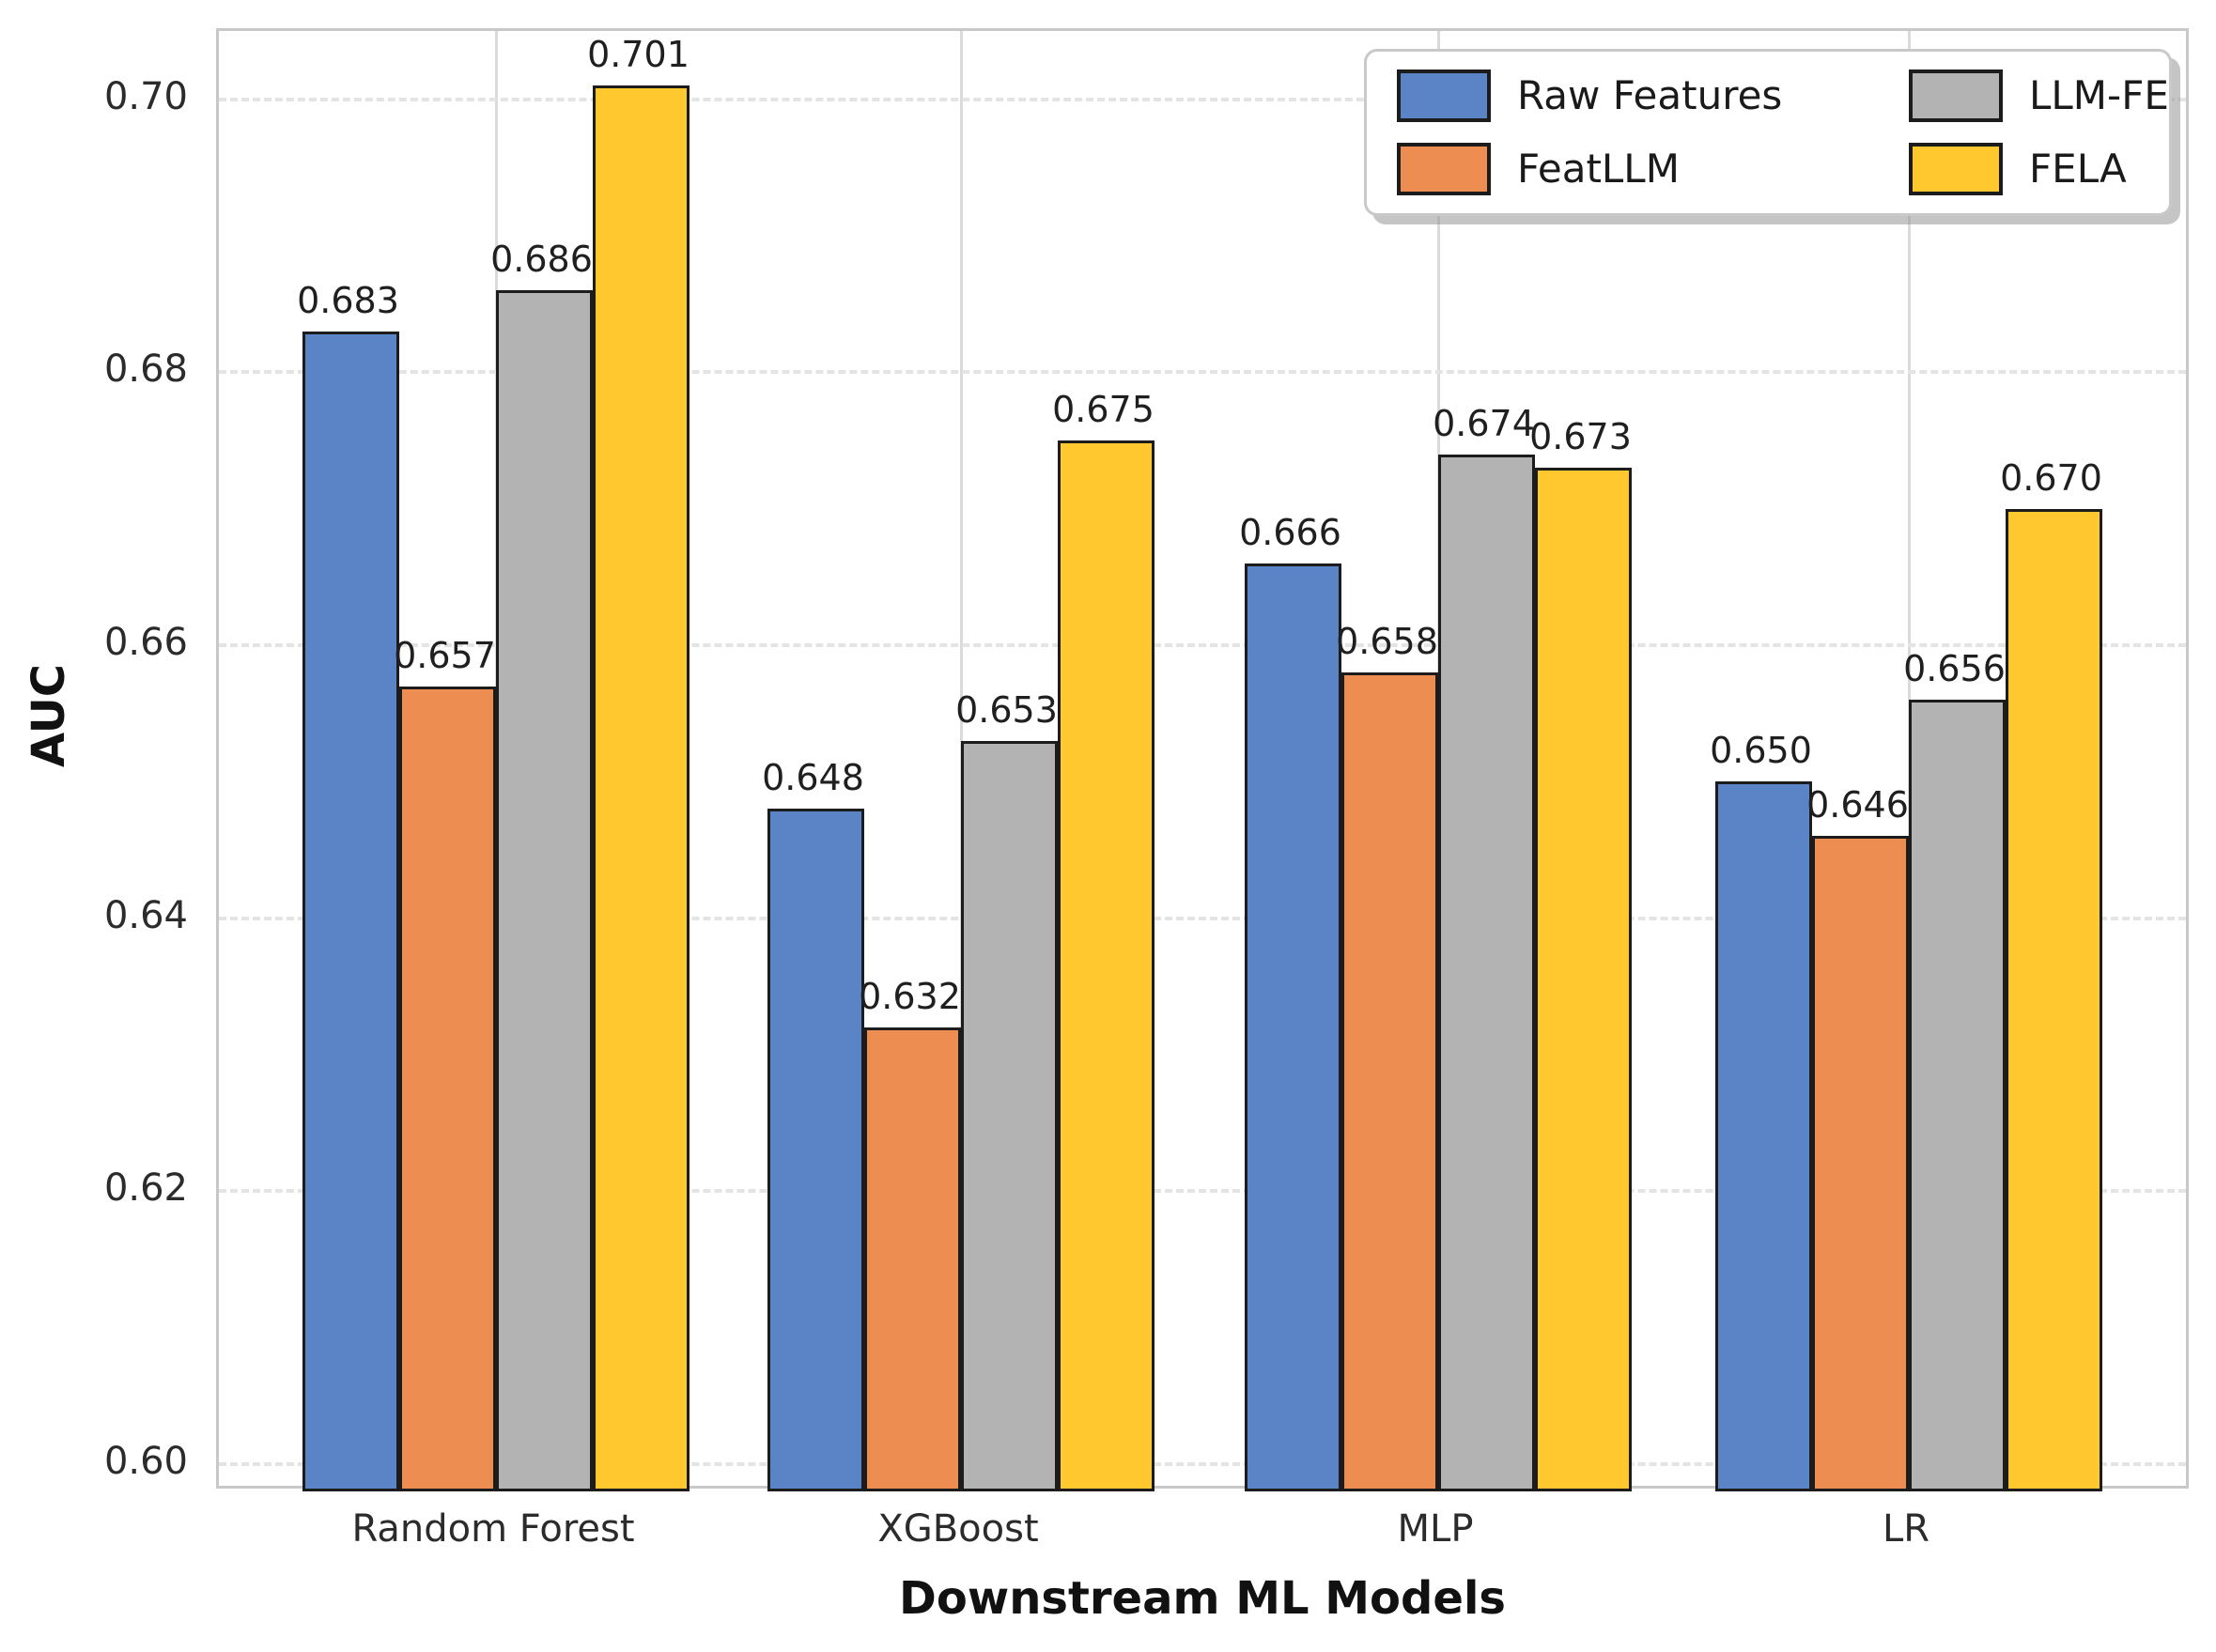 The image size is (2216, 1652). What do you see at coordinates (145, 1188) in the screenshot?
I see `y-tick-label: 0.62` at bounding box center [145, 1188].